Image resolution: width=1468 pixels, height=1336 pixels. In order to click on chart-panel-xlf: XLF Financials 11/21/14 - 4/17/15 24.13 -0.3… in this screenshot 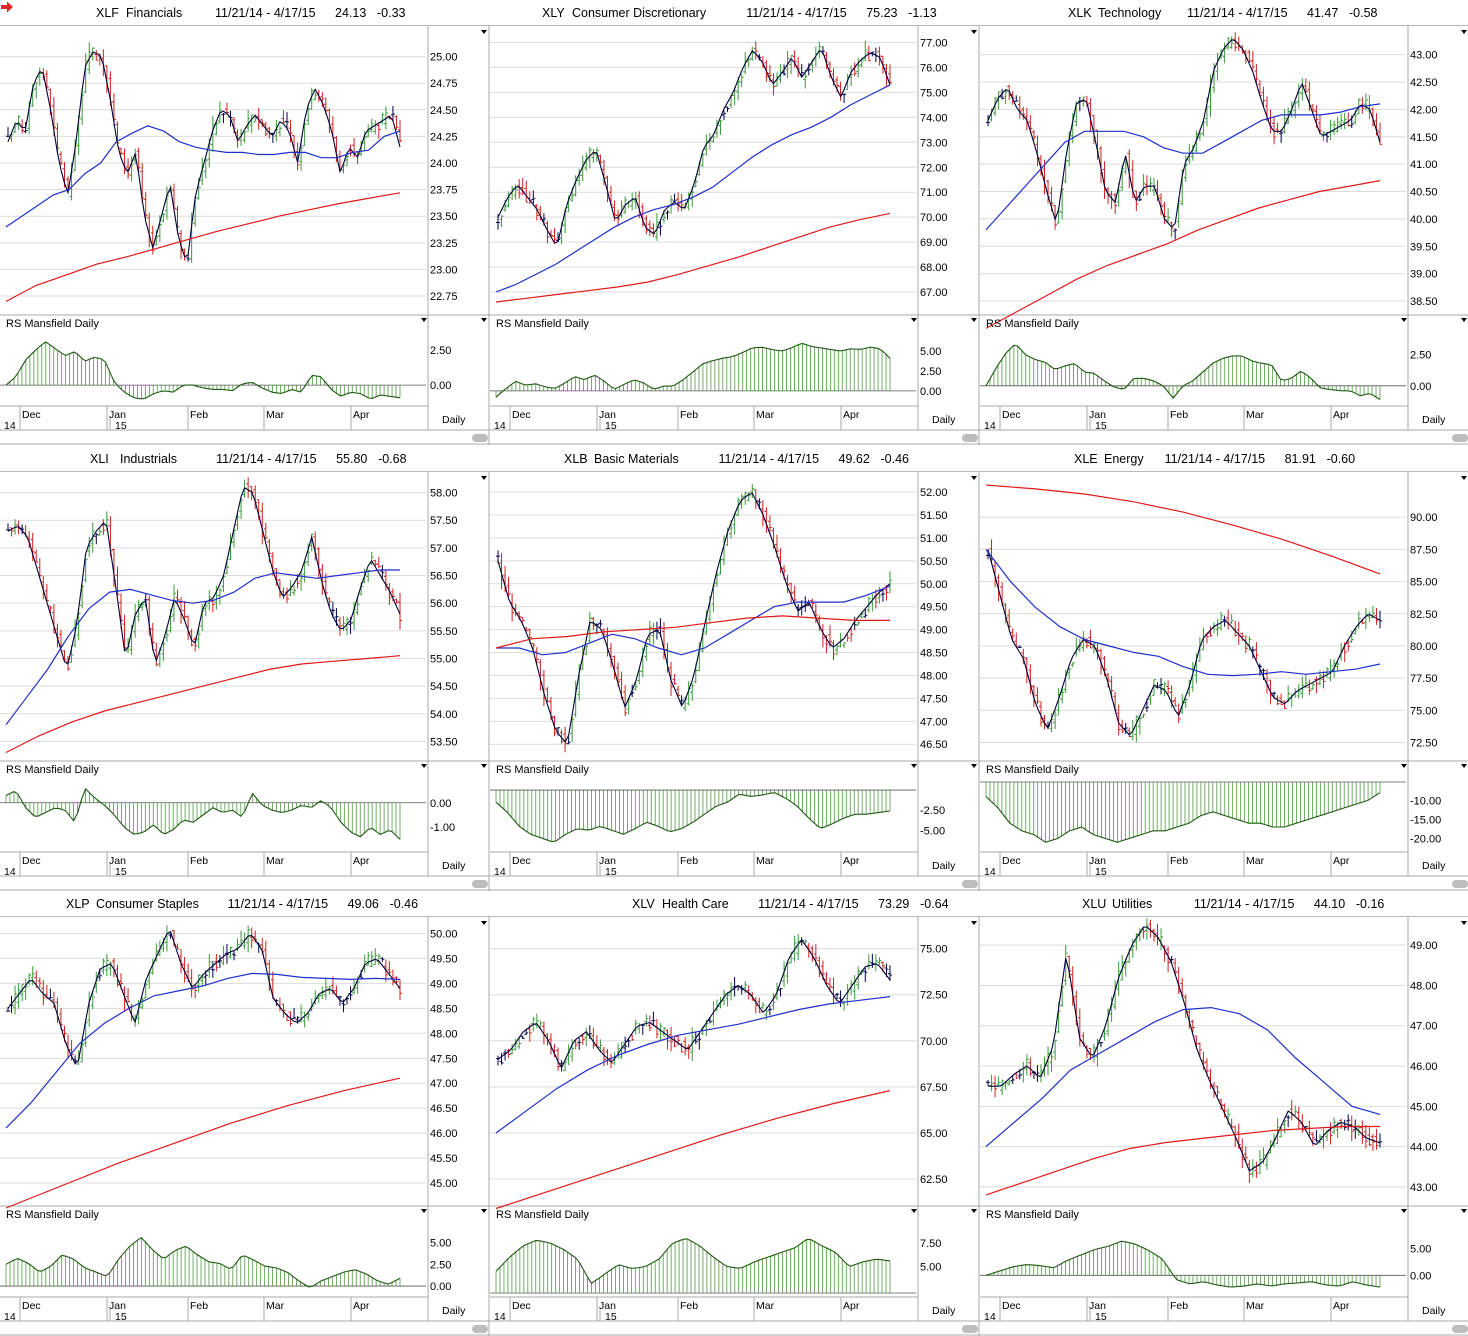, I will do `click(245, 222)`.